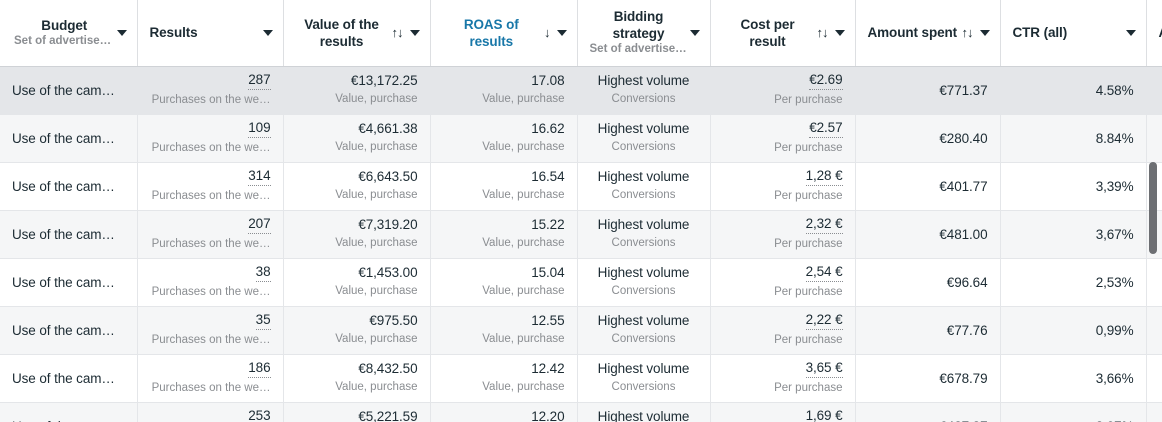 Image resolution: width=1162 pixels, height=422 pixels. Describe the element at coordinates (783, 378) in the screenshot. I see `cell-cpr: 3,65 € Per purchase` at that location.